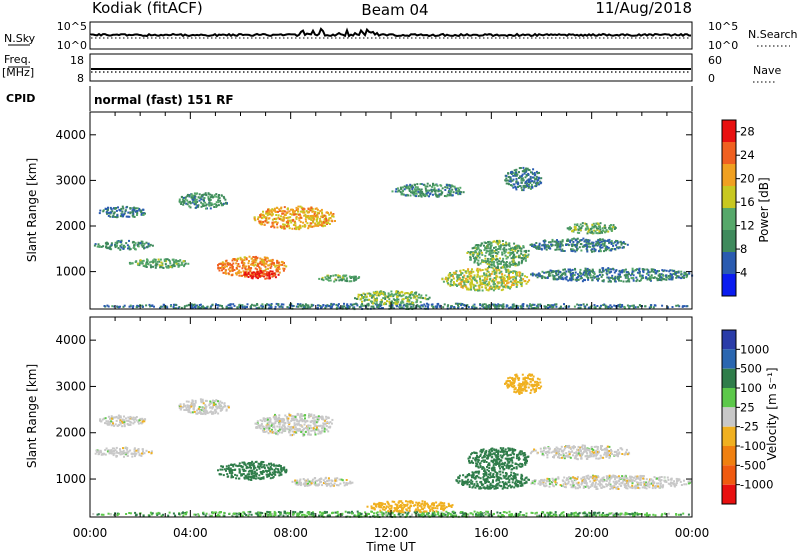  I want to click on noise-right-tick-bottom: 10^0, so click(723, 45).